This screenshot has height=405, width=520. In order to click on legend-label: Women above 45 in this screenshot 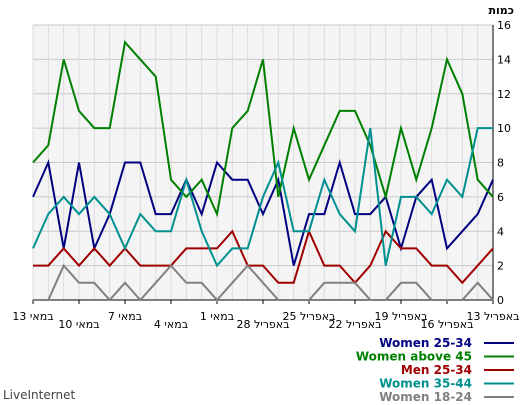, I will do `click(414, 357)`.